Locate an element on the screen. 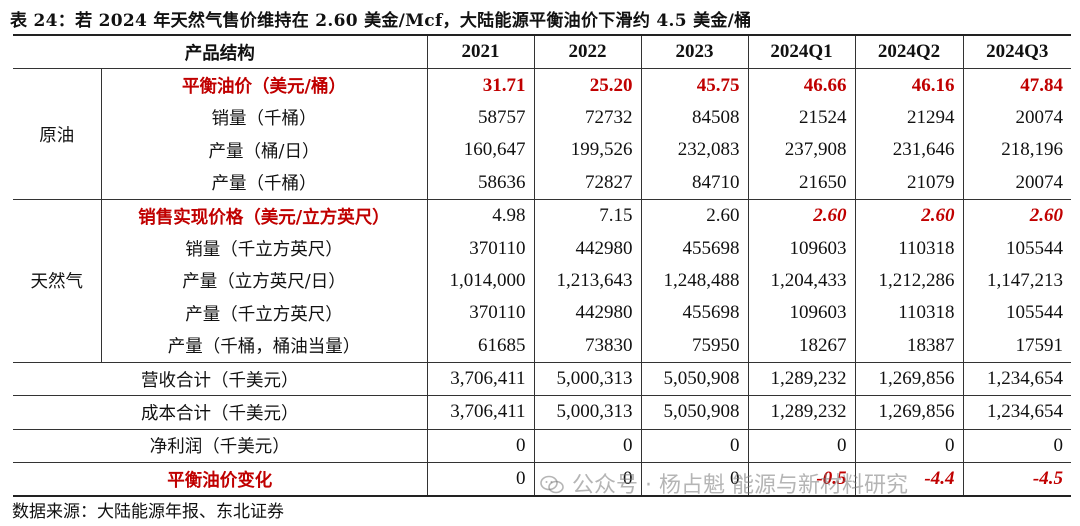 This screenshot has height=526, width=1080. table-cell: 231,646 is located at coordinates (909, 150).